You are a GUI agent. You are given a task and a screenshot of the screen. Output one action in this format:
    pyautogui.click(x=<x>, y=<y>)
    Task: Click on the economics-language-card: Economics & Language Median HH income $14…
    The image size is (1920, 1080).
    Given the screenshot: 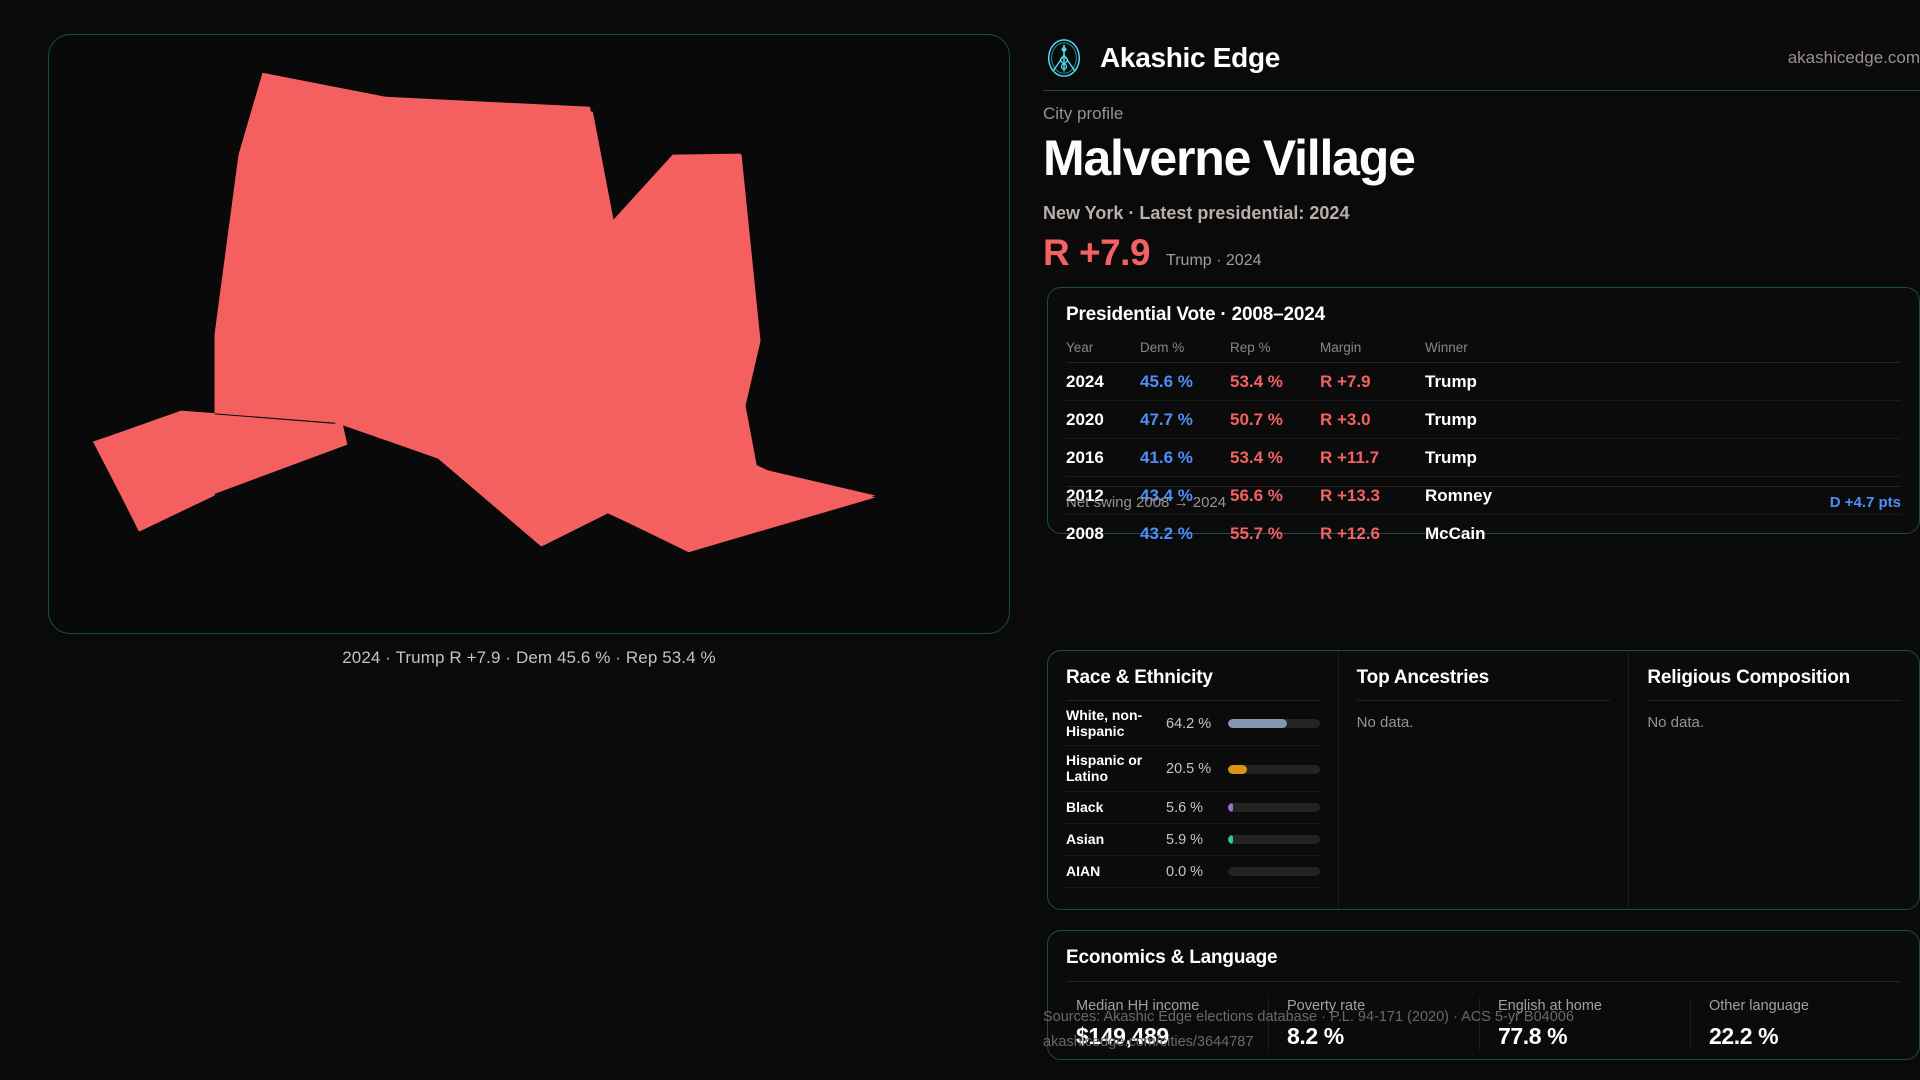 What is the action you would take?
    pyautogui.click(x=1483, y=995)
    